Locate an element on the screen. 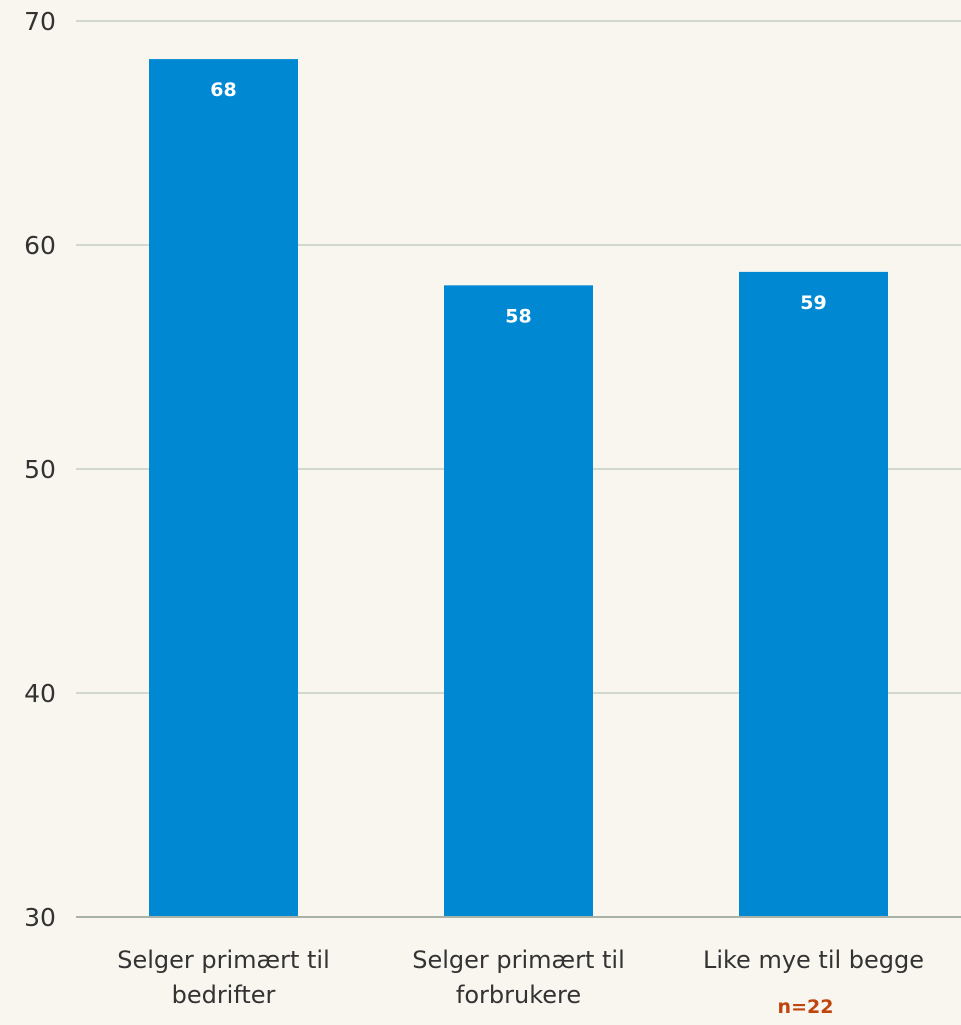 The height and width of the screenshot is (1025, 961). sample-size-note: n=22 is located at coordinates (806, 1007).